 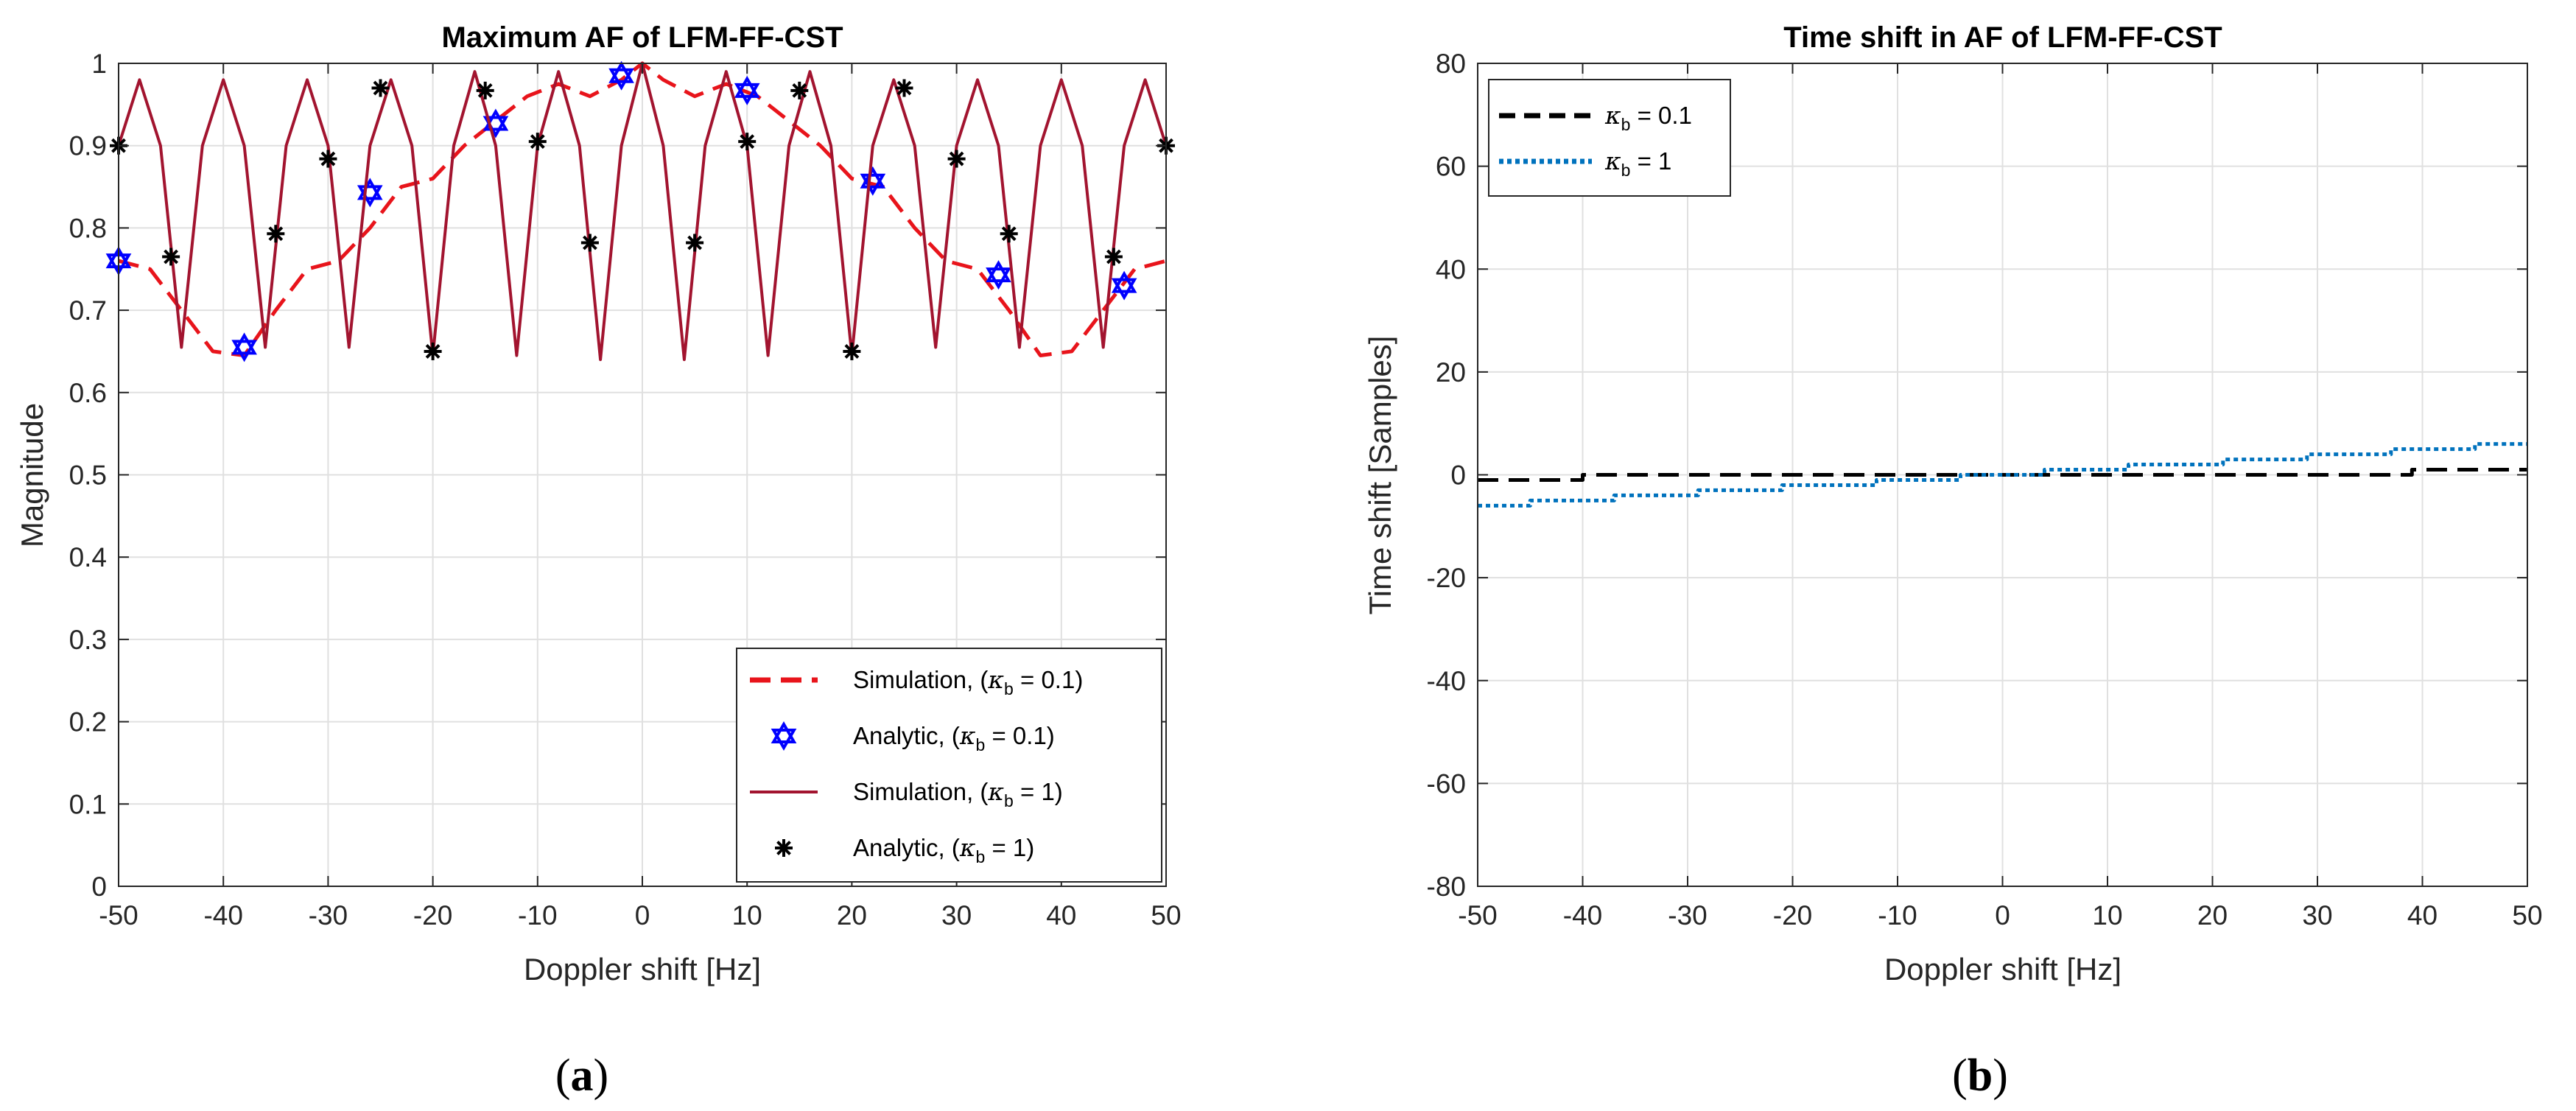 I want to click on legend-a-3-label-pre: Simulation, (, so click(x=920, y=791).